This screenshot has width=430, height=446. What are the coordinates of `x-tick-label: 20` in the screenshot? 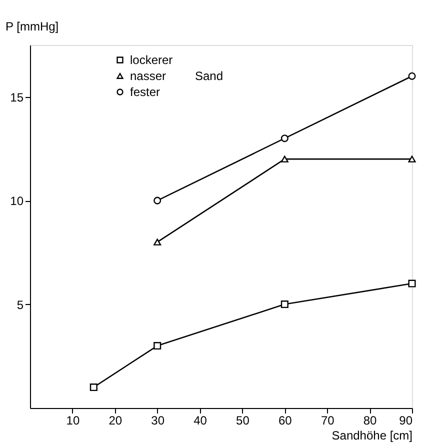 It's located at (115, 421).